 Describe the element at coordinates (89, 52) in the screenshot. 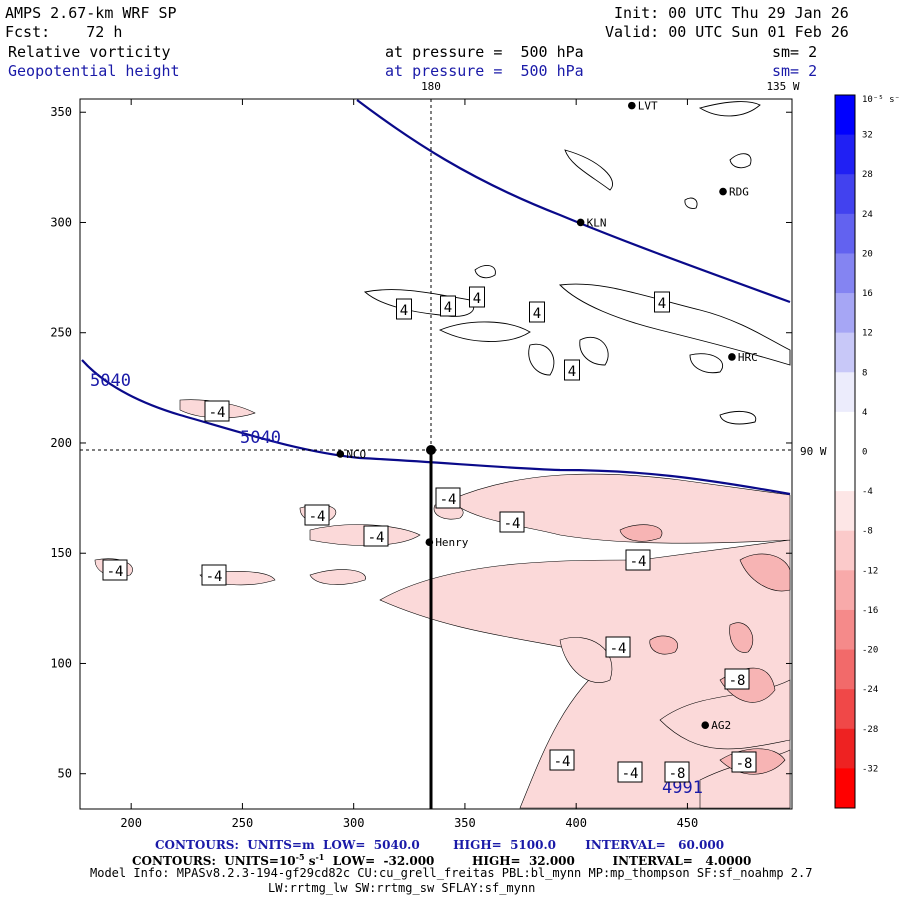

I see `field-vorticity: Relative vorticity` at that location.